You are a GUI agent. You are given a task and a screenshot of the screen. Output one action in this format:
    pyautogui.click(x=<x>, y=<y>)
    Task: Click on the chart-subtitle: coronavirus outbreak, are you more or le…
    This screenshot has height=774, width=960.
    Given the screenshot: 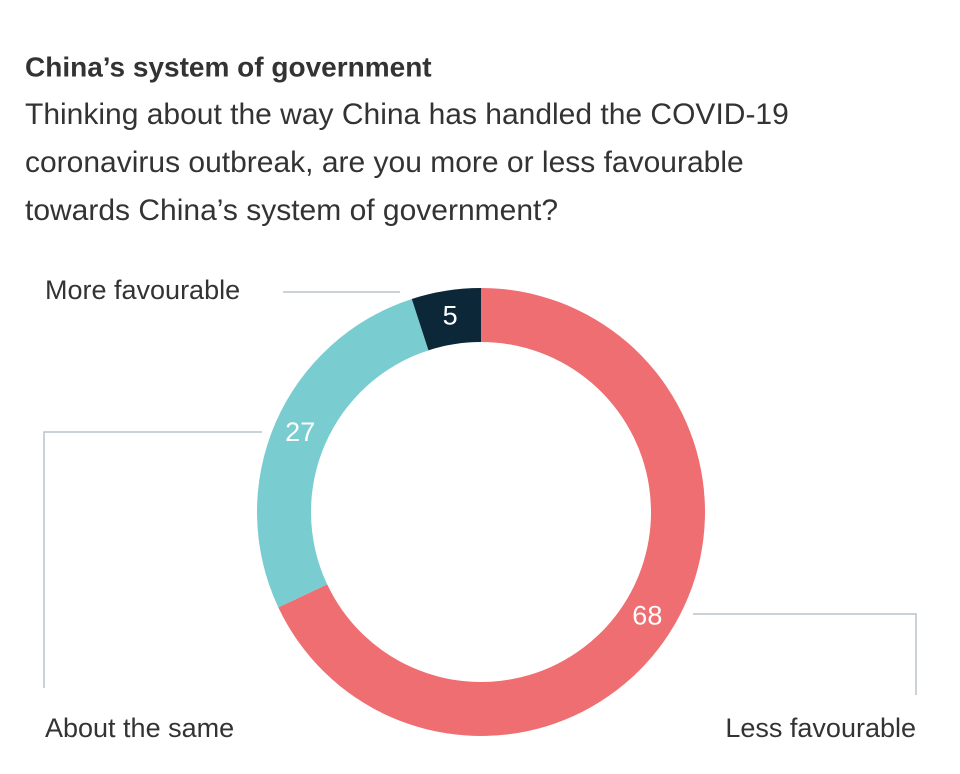 What is the action you would take?
    pyautogui.click(x=384, y=162)
    